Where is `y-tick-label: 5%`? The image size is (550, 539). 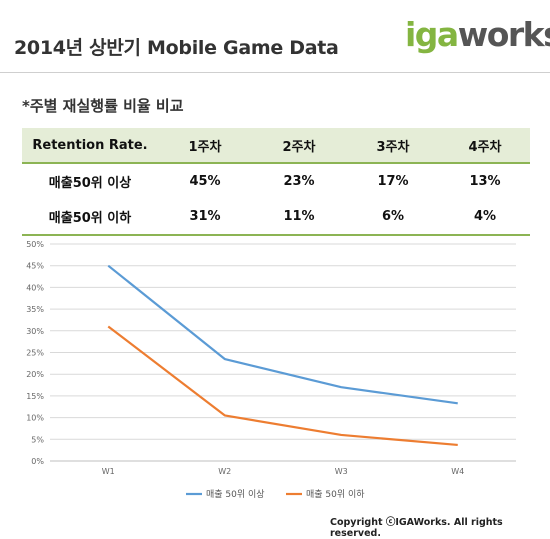 y-tick-label: 5% is located at coordinates (37, 439).